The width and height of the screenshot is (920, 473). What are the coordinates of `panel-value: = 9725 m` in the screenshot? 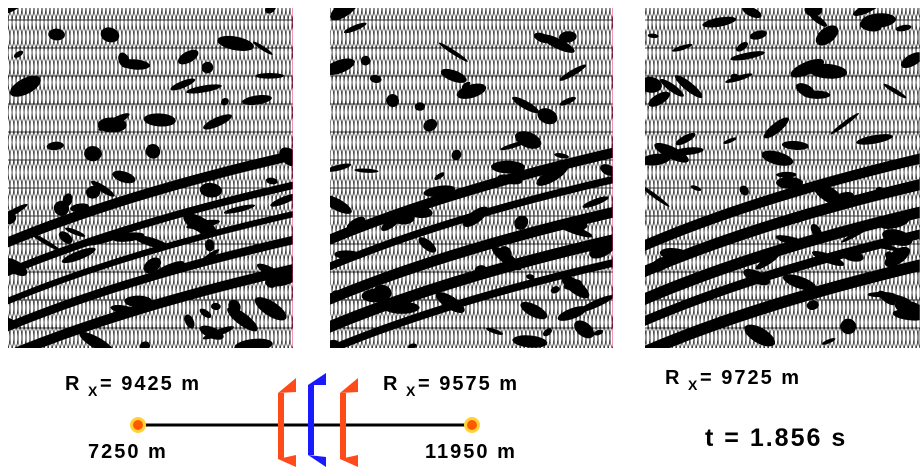 It's located at (750, 378).